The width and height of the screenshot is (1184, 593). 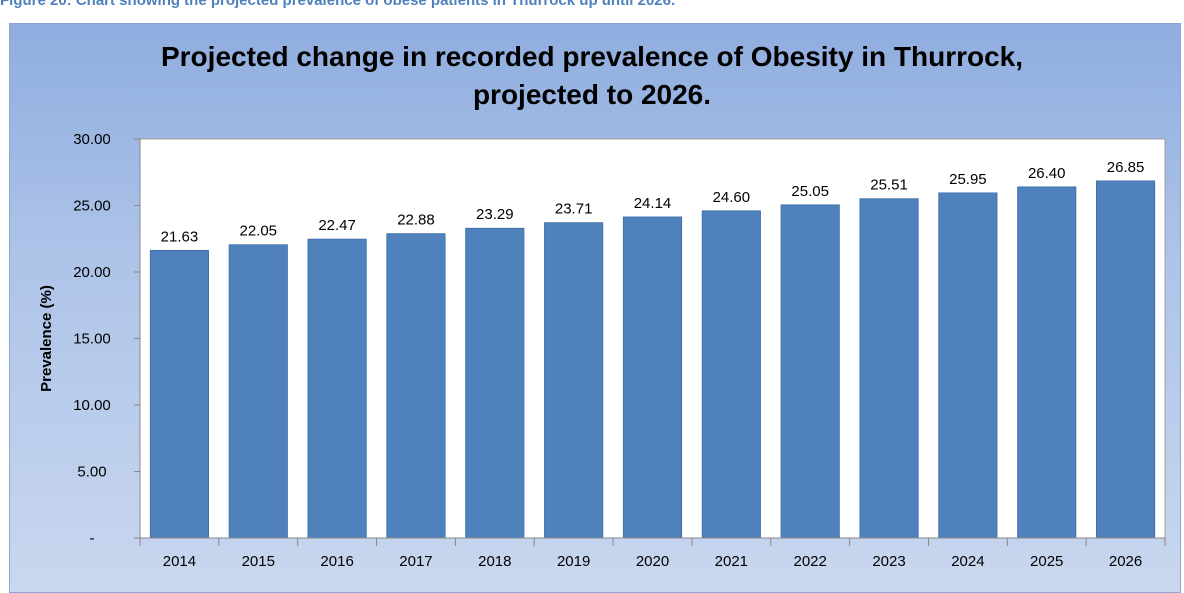 I want to click on y-tick-label-1: 5.00, so click(x=91, y=472).